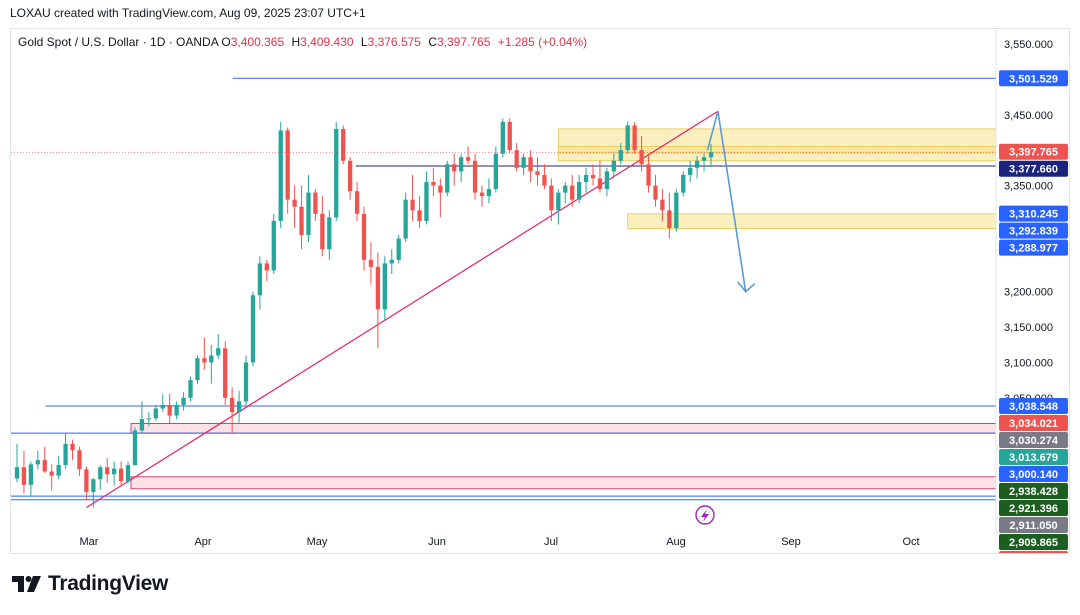  Describe the element at coordinates (437, 542) in the screenshot. I see `time-tick-label: Jun` at that location.